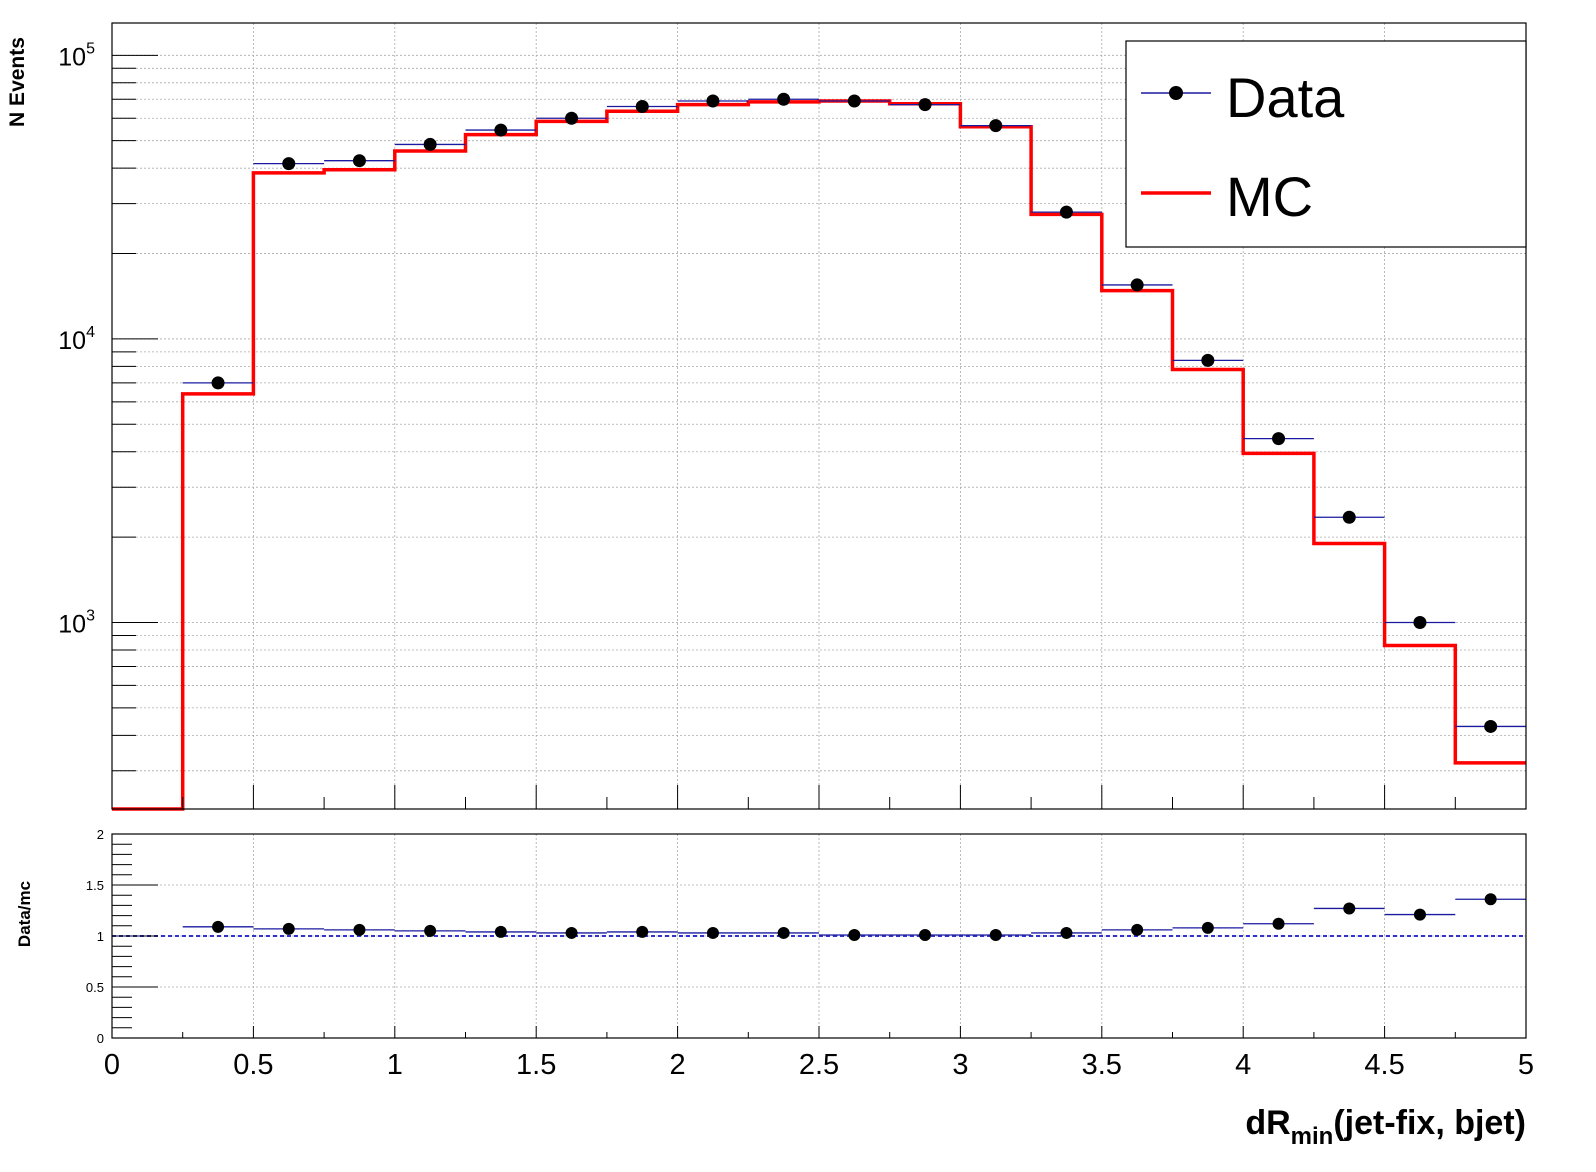 This screenshot has height=1172, width=1596. I want to click on main-y-tick-label: 10³, so click(76, 623).